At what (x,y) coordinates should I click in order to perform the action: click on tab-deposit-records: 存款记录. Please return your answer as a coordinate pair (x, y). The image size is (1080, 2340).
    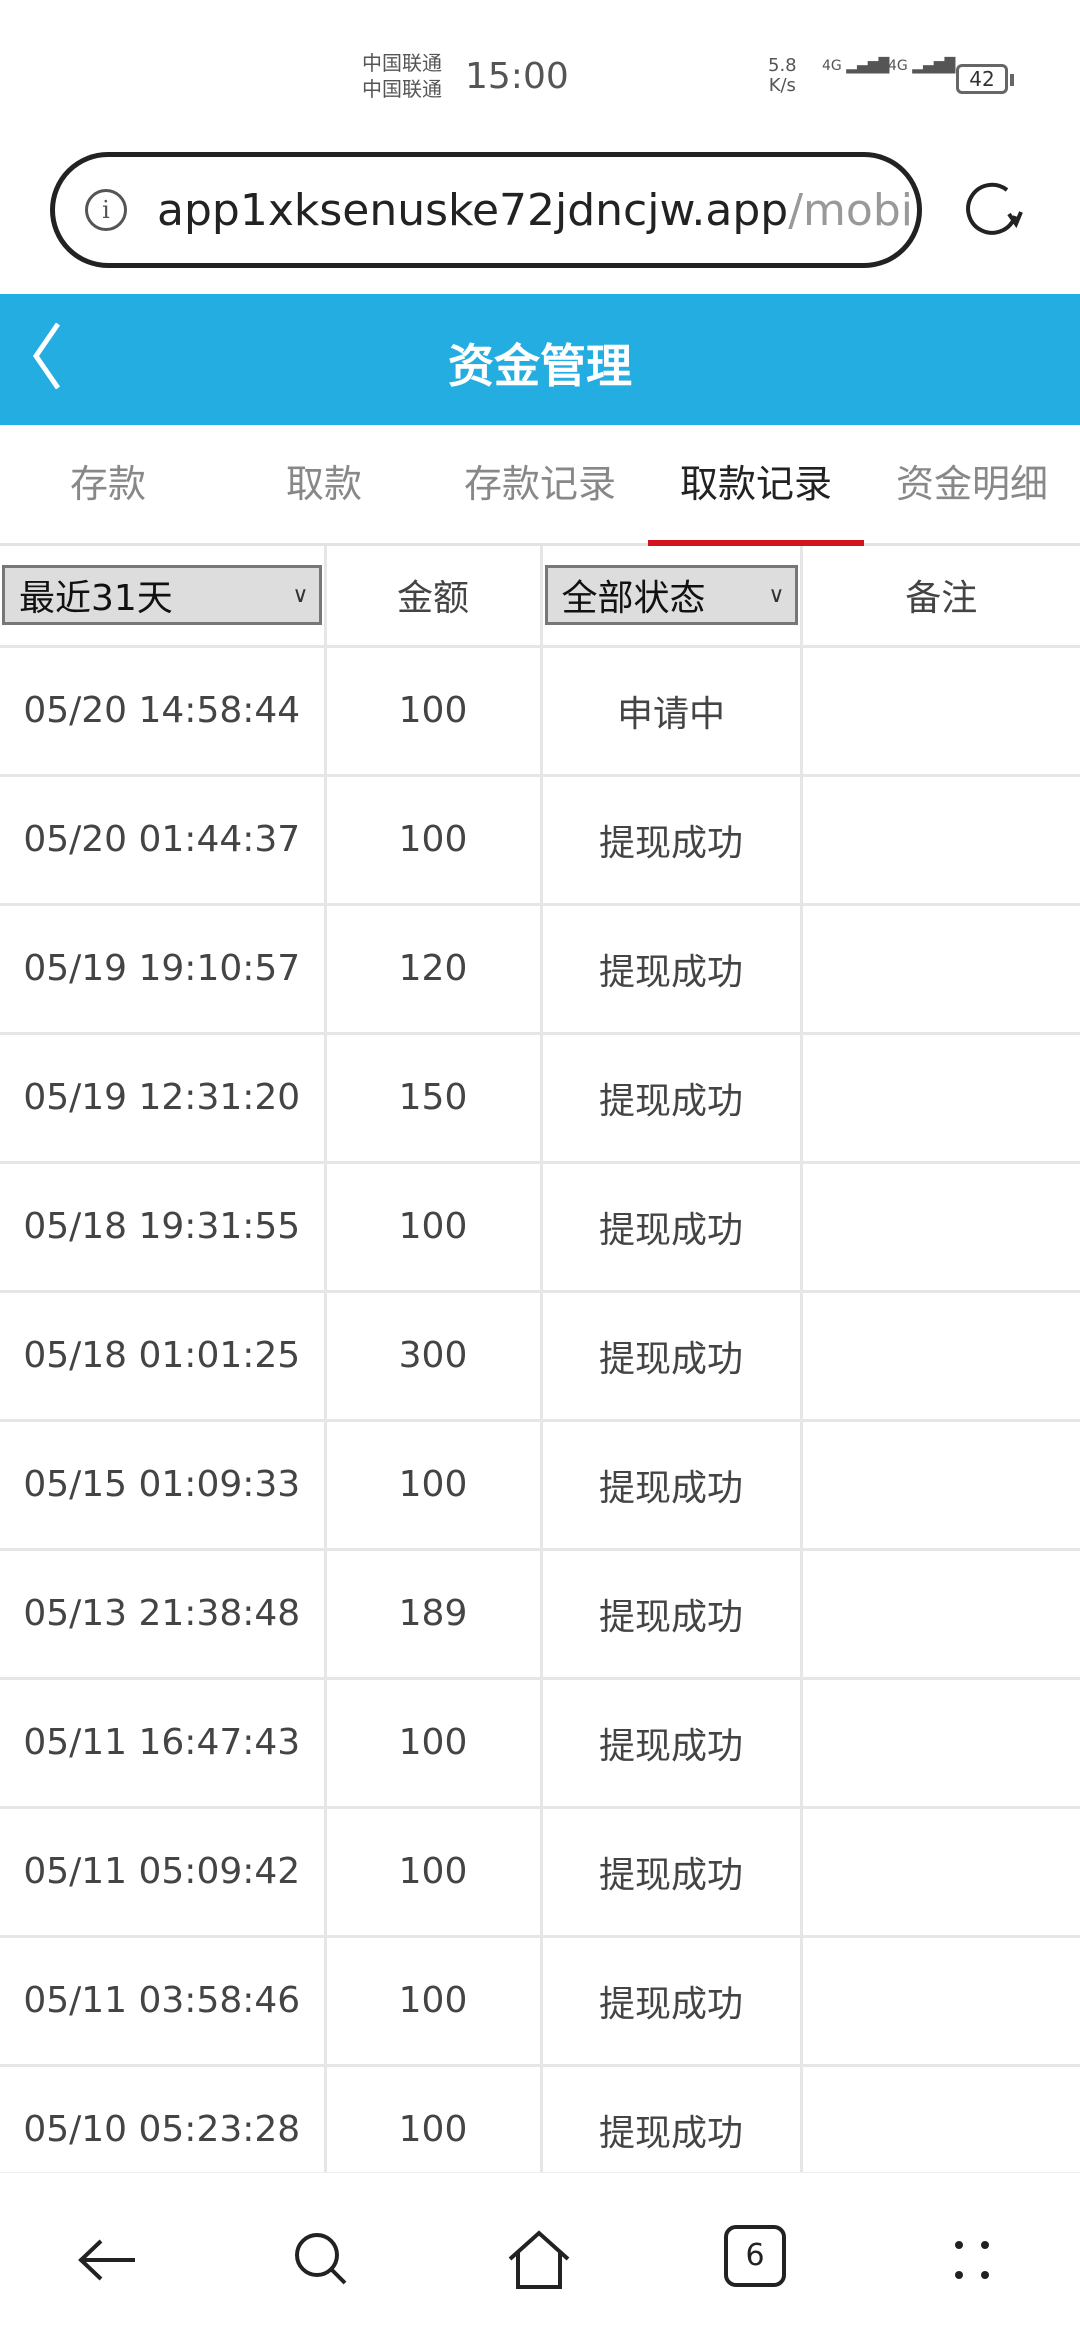
    Looking at the image, I should click on (539, 484).